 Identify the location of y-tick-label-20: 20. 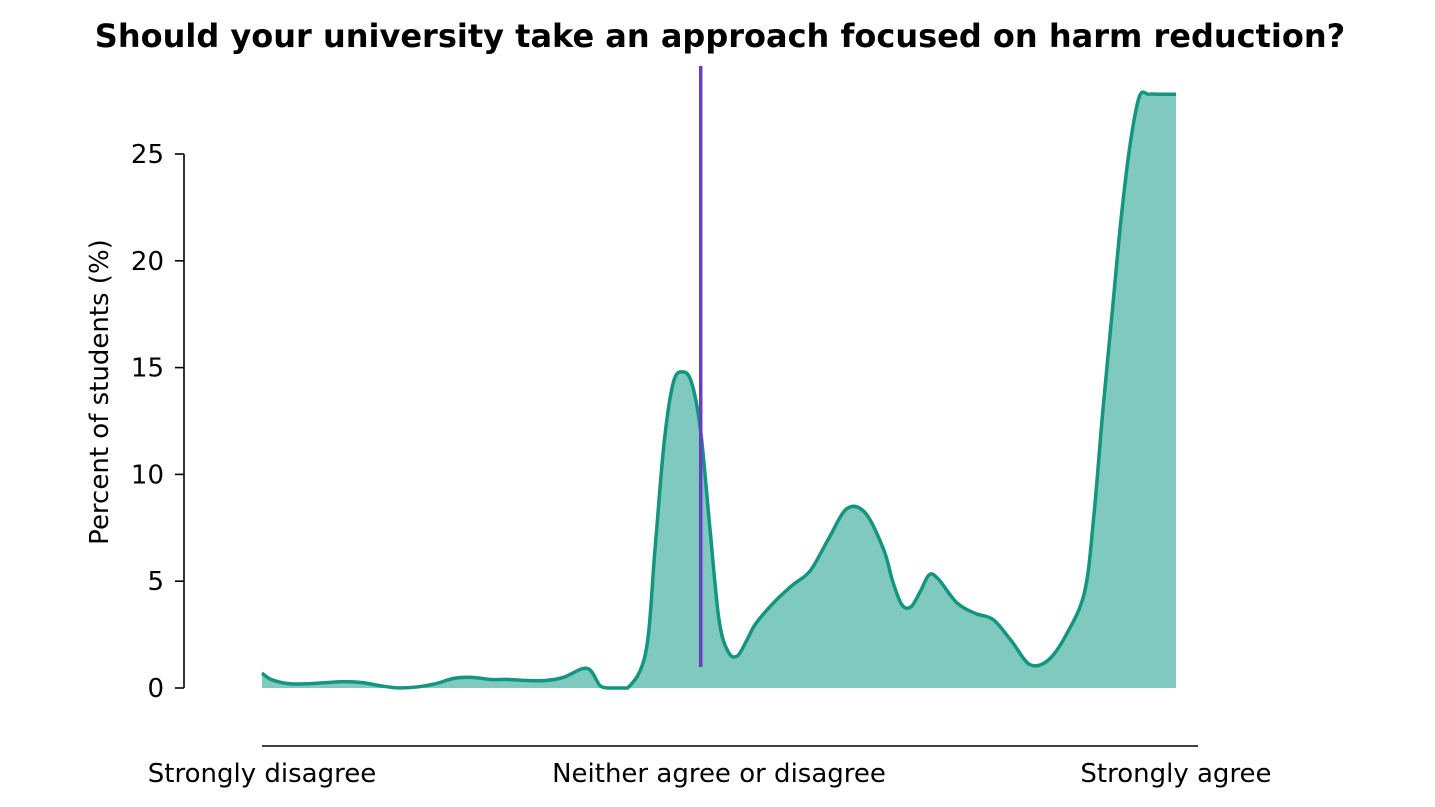
(147, 262).